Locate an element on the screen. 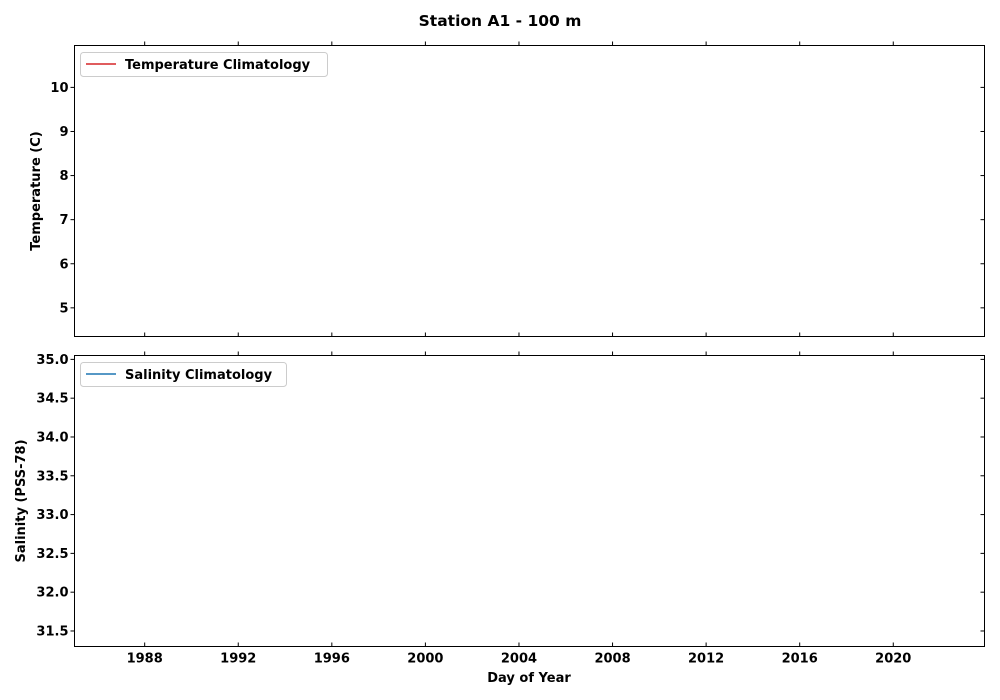 This screenshot has height=700, width=1000. temperature-y-tick-label: 8 is located at coordinates (63, 176).